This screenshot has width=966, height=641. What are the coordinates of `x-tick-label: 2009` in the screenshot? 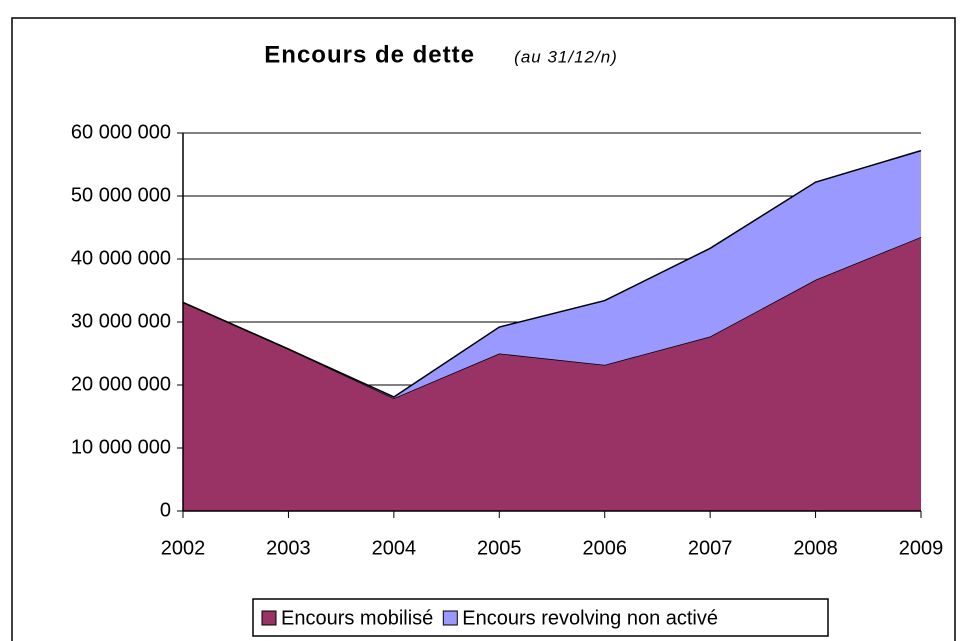 It's located at (921, 548).